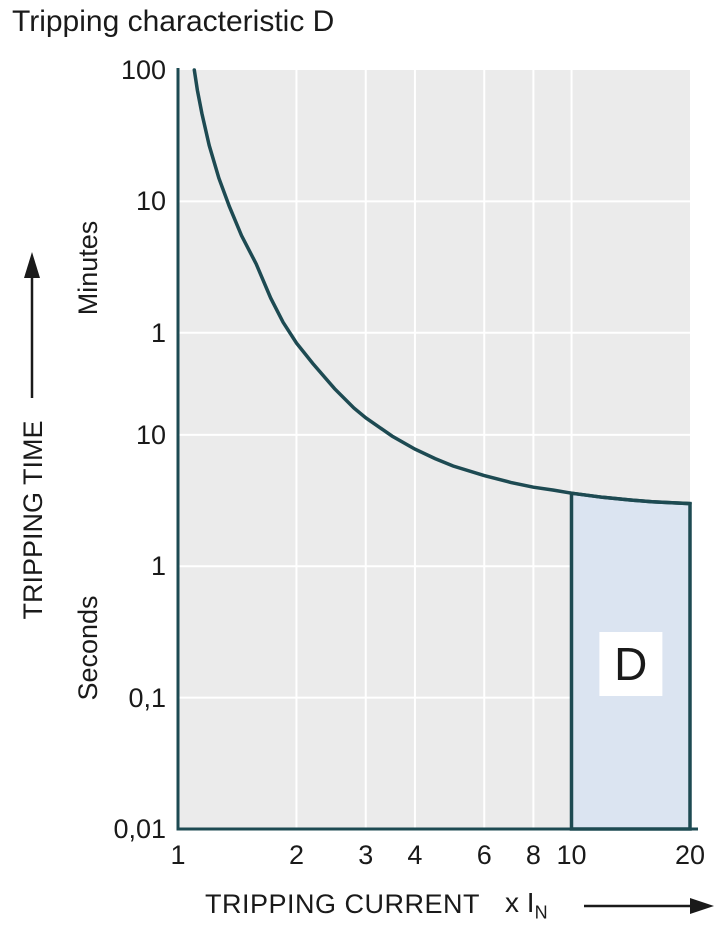  What do you see at coordinates (173, 21) in the screenshot?
I see `chart-title: Tripping characteristic D` at bounding box center [173, 21].